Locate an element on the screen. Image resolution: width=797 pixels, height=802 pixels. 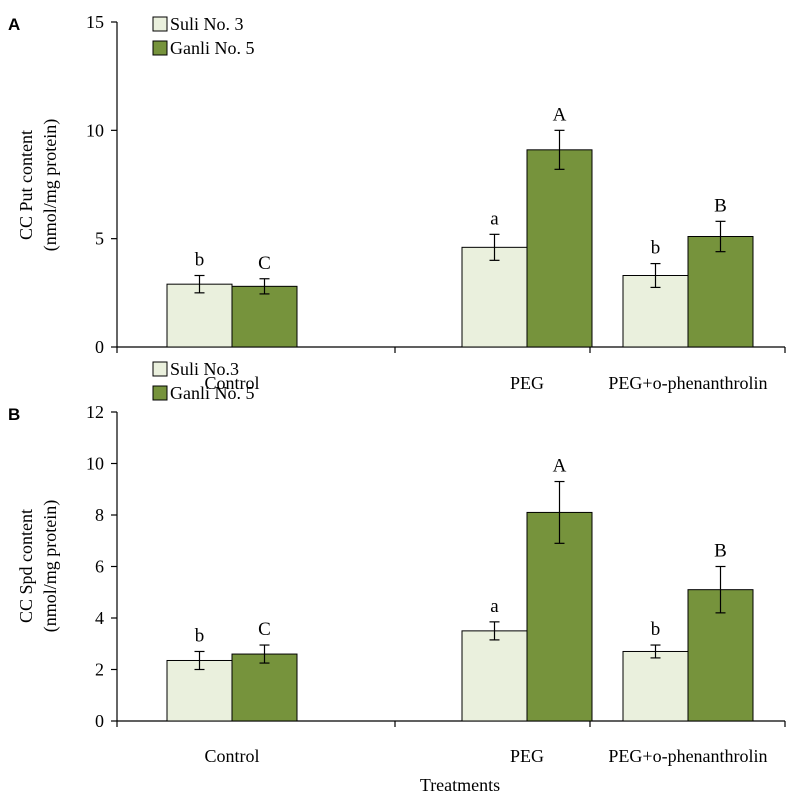
y-axis-label: CC Spd content (nmol/mg protein) is located at coordinates (38, 566).